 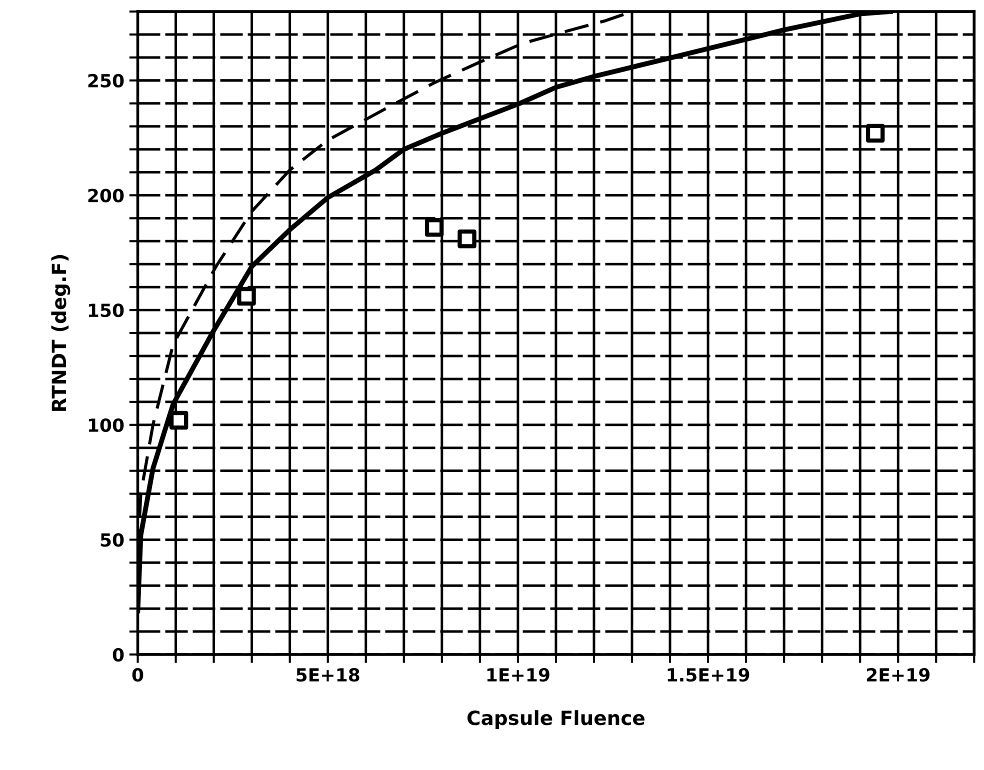 What do you see at coordinates (138, 675) in the screenshot?
I see `x-tick-label: 0` at bounding box center [138, 675].